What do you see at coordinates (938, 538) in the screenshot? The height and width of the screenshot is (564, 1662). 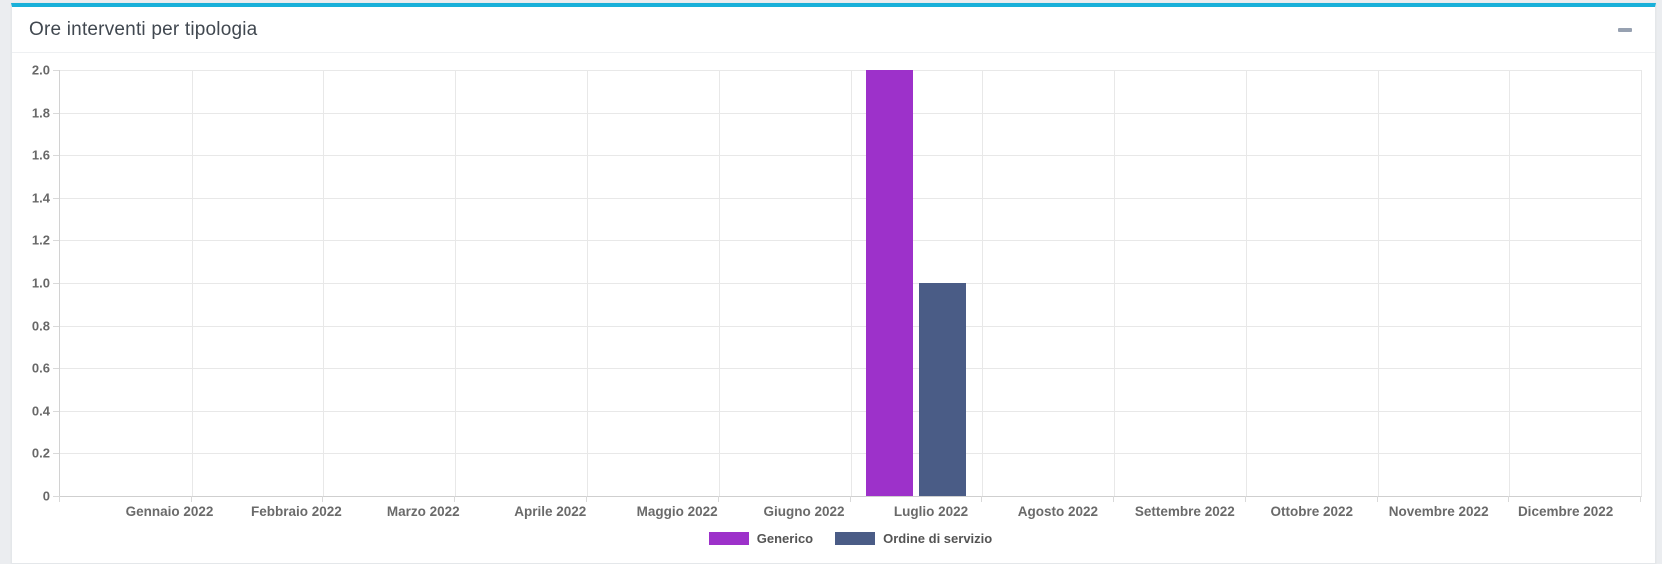 I see `legend-label: Ordine di servizio` at bounding box center [938, 538].